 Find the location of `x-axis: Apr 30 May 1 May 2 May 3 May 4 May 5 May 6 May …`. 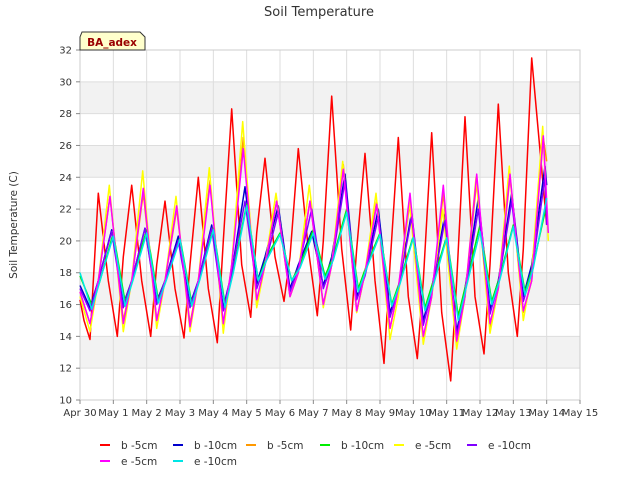

x-axis: Apr 30 May 1 May 2 May 3 May 4 May 5 May 6 May … is located at coordinates (330, 409).